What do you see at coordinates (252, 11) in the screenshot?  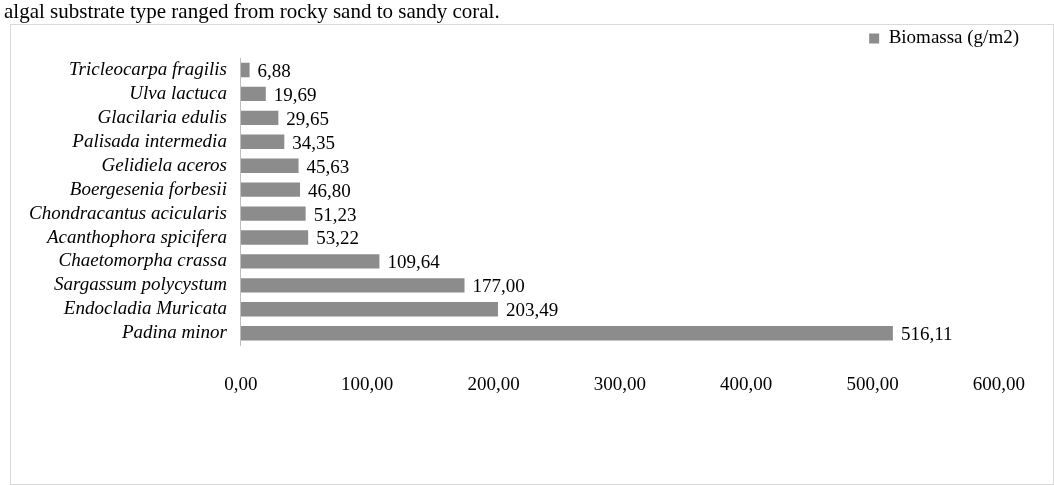 I see `text: algal substrate type ranged from rocky sand to sandy coral.` at bounding box center [252, 11].